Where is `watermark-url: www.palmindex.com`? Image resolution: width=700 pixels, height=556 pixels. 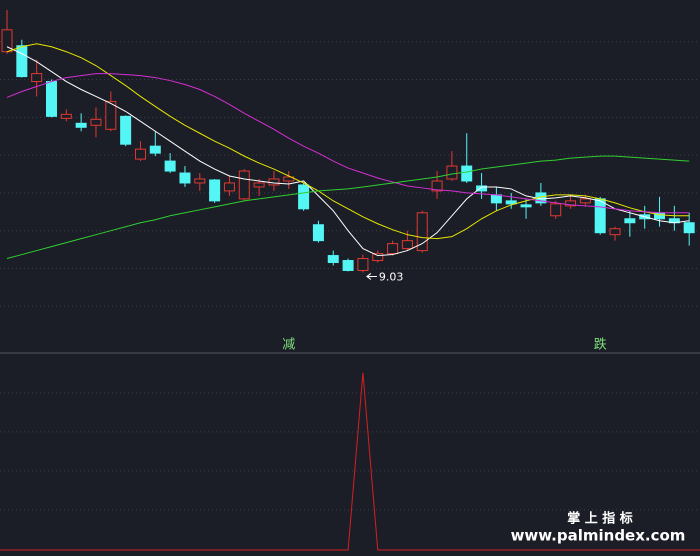
watermark-url: www.palmindex.com is located at coordinates (598, 536).